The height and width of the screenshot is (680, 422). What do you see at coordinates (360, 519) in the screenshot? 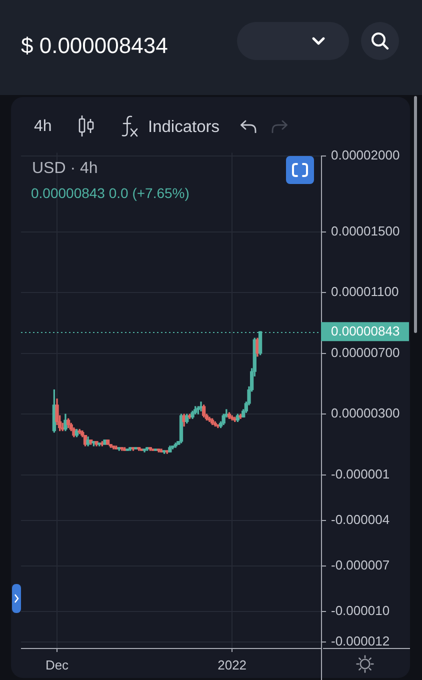
I see `y-tick-label: -0.000004` at bounding box center [360, 519].